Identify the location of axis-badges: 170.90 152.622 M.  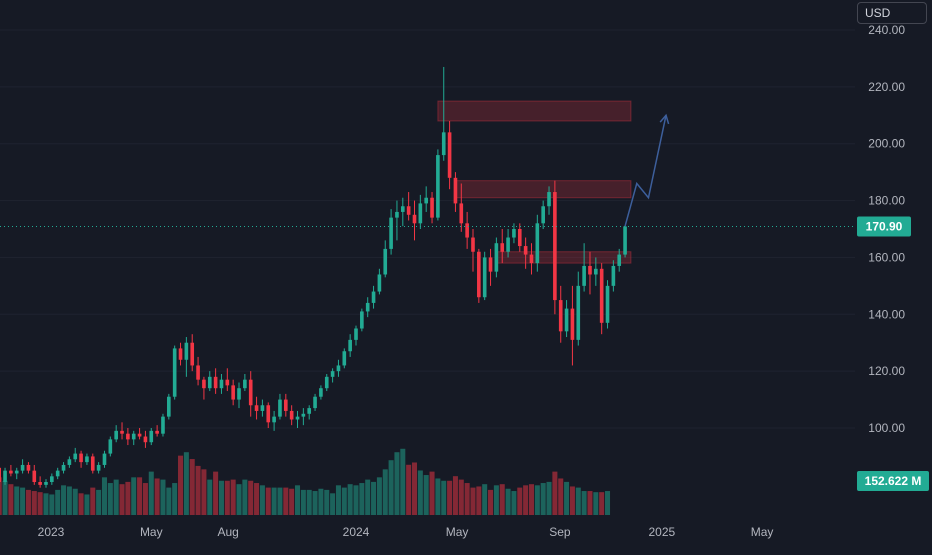
(893, 353).